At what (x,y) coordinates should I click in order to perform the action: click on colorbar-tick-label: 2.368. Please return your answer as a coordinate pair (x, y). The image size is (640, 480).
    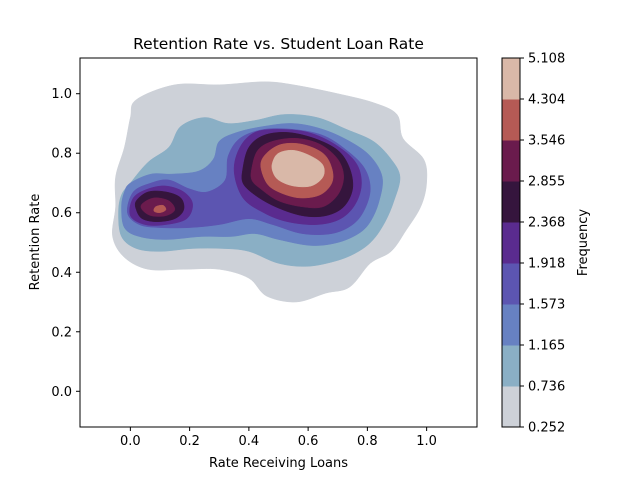
    Looking at the image, I should click on (546, 223).